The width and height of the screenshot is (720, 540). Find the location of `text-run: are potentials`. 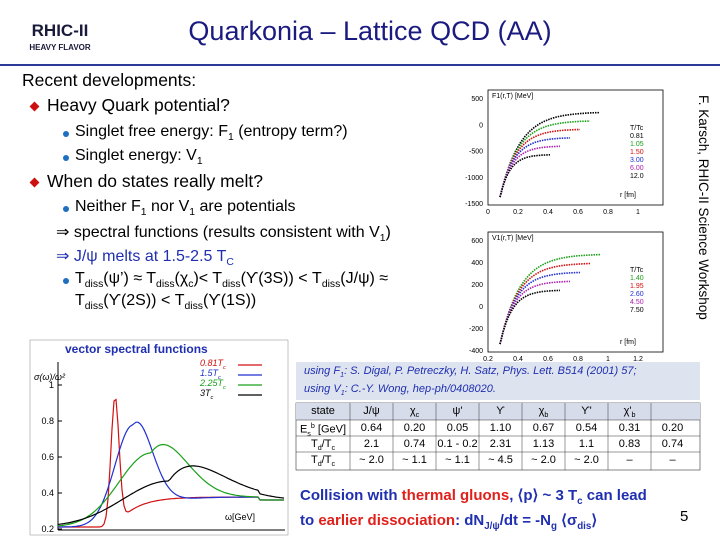

text-run: are potentials is located at coordinates (245, 206).